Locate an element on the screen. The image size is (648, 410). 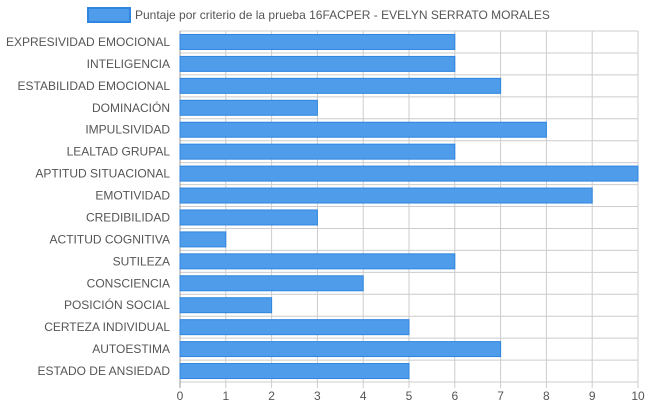
category-label: AUTOESTIMA is located at coordinates (131, 349).